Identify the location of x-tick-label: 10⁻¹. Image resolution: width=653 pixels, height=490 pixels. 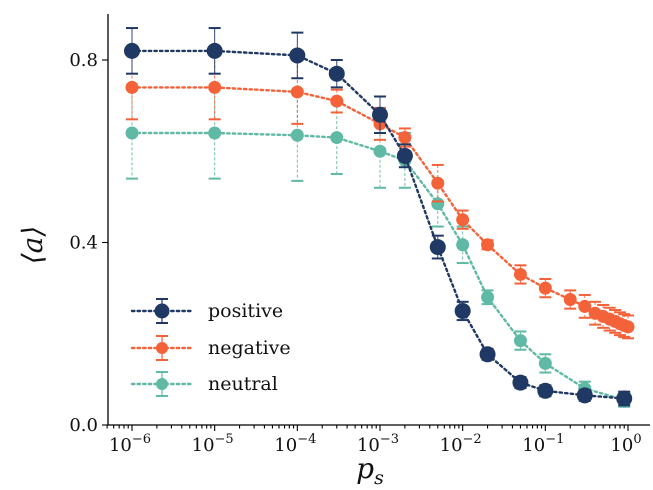
(543, 444).